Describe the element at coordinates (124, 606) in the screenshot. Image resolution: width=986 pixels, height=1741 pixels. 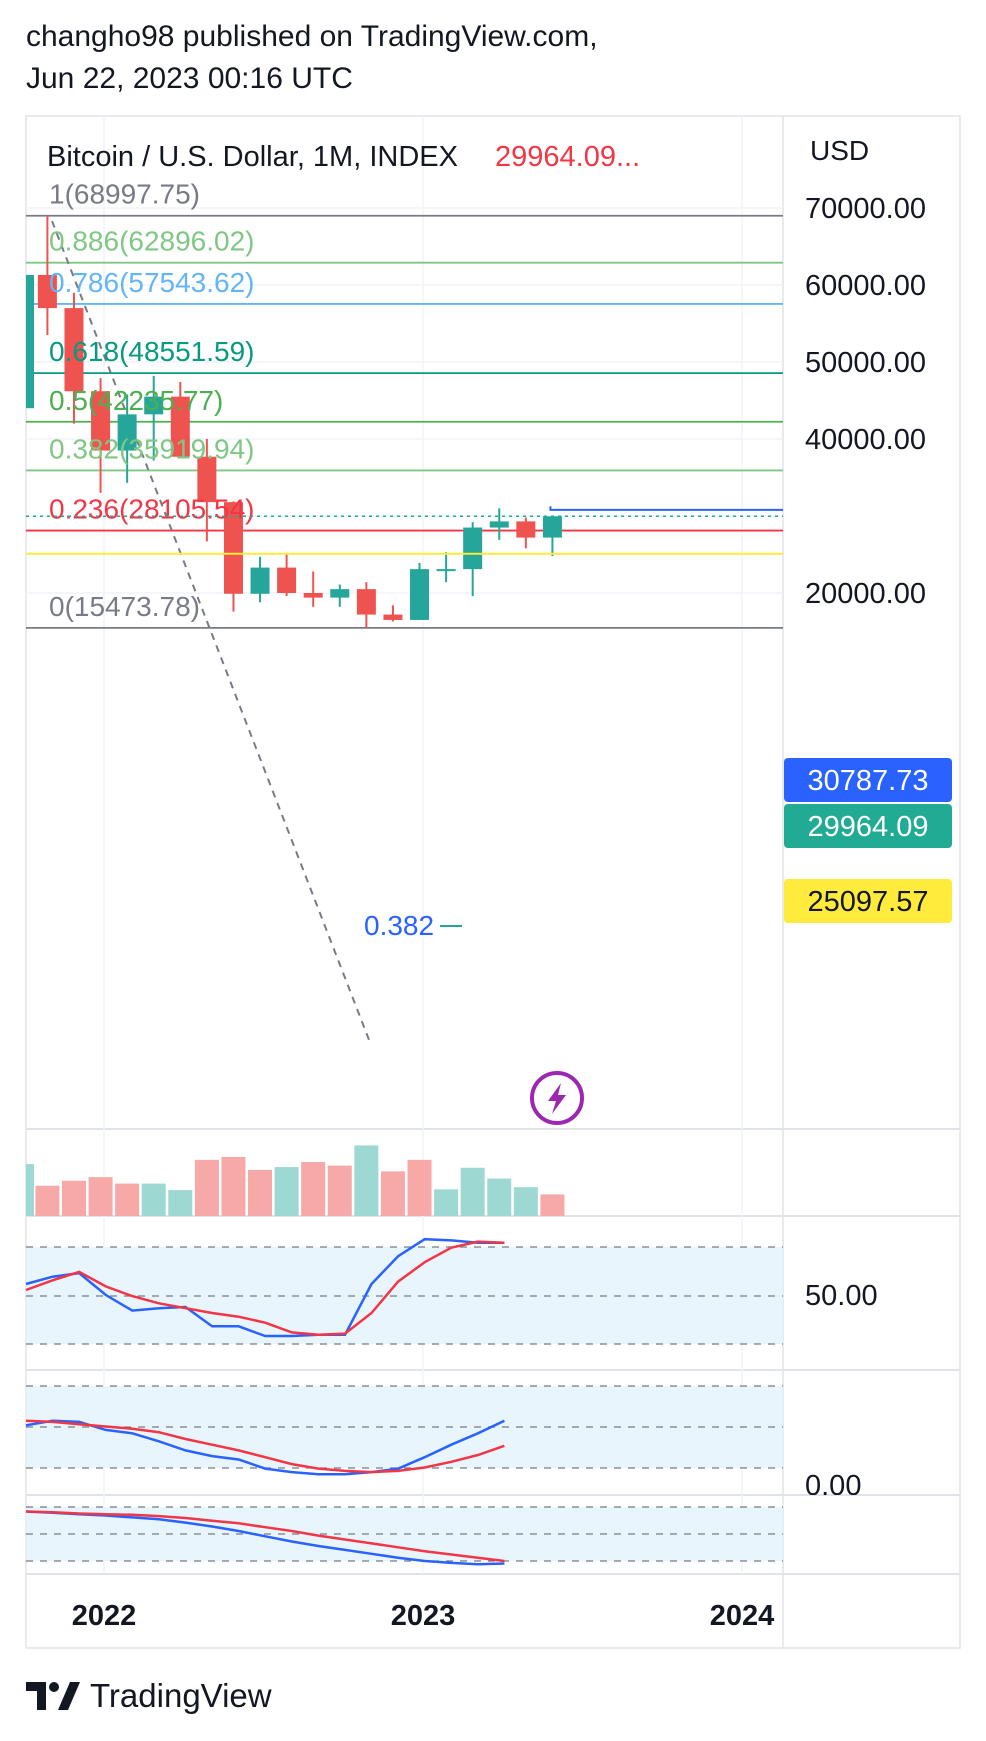
I see `fib-label: 0(15473.78)` at that location.